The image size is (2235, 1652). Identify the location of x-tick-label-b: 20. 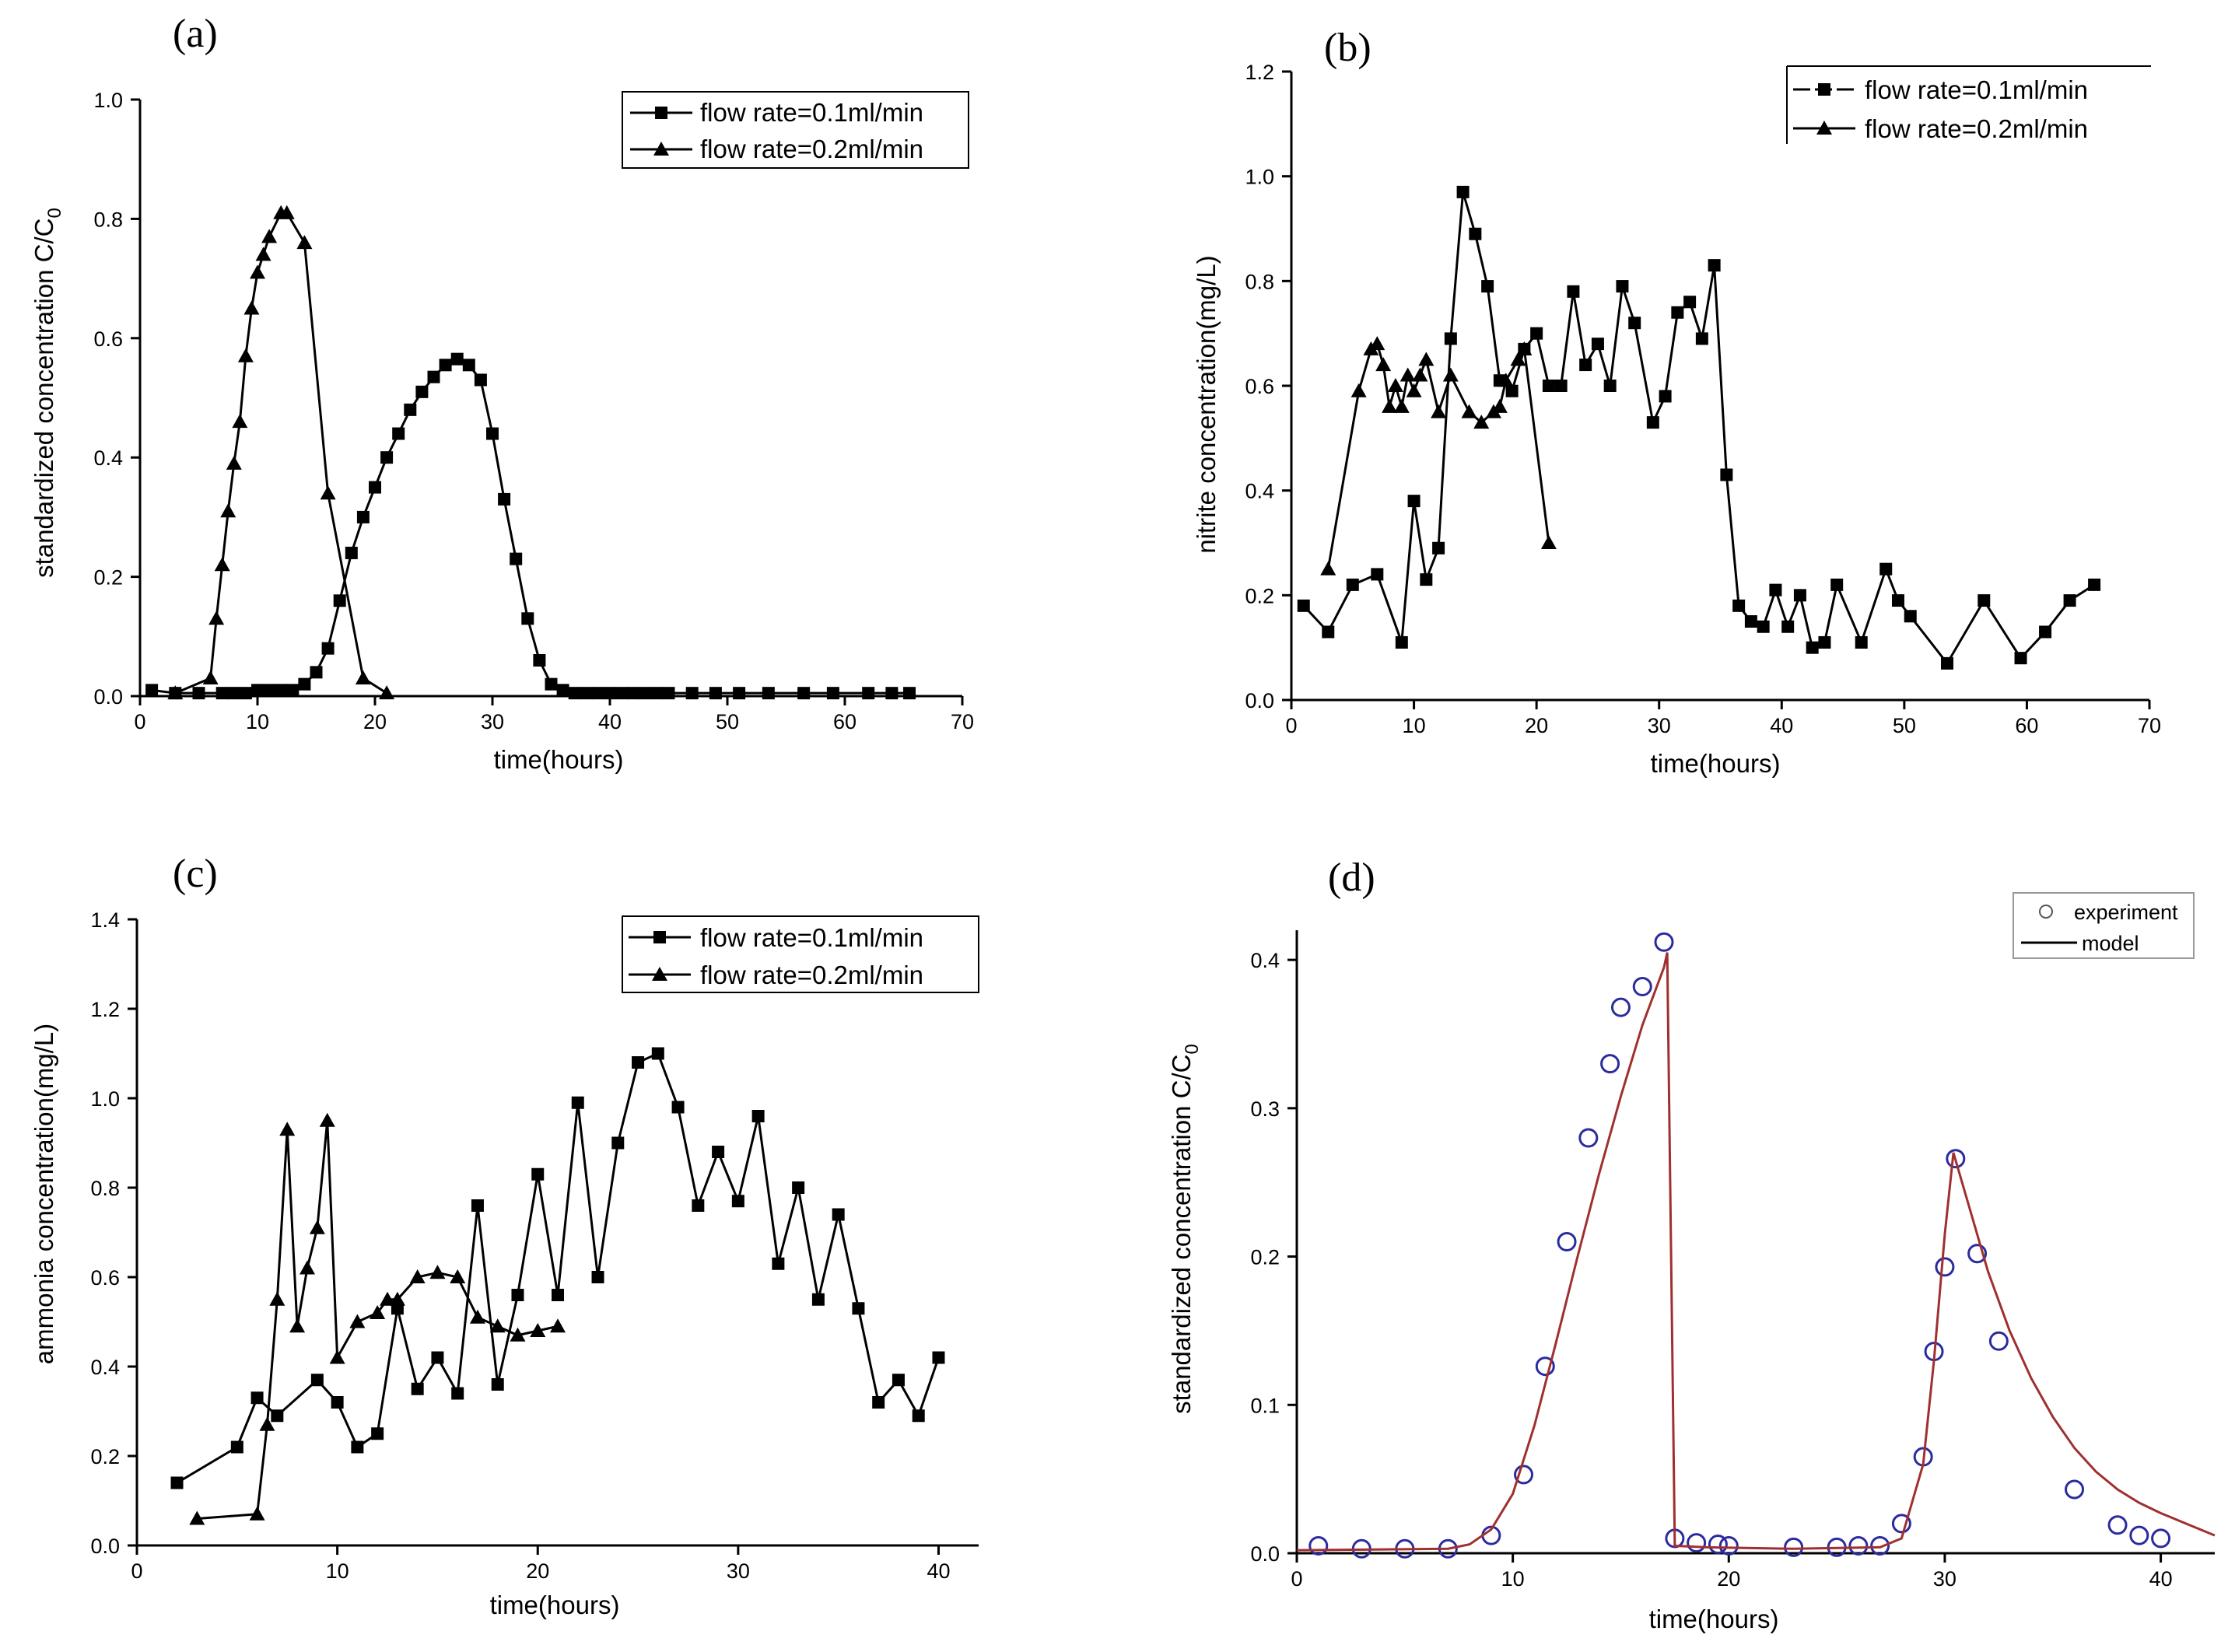
(1537, 725).